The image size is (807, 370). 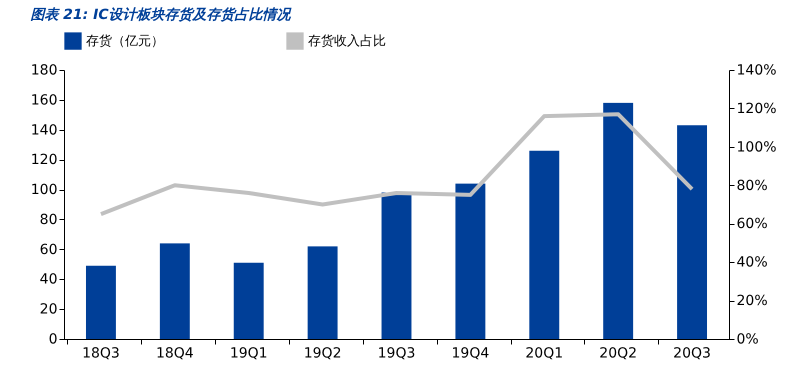 I want to click on x-tick-label: 19Q3, so click(x=397, y=354).